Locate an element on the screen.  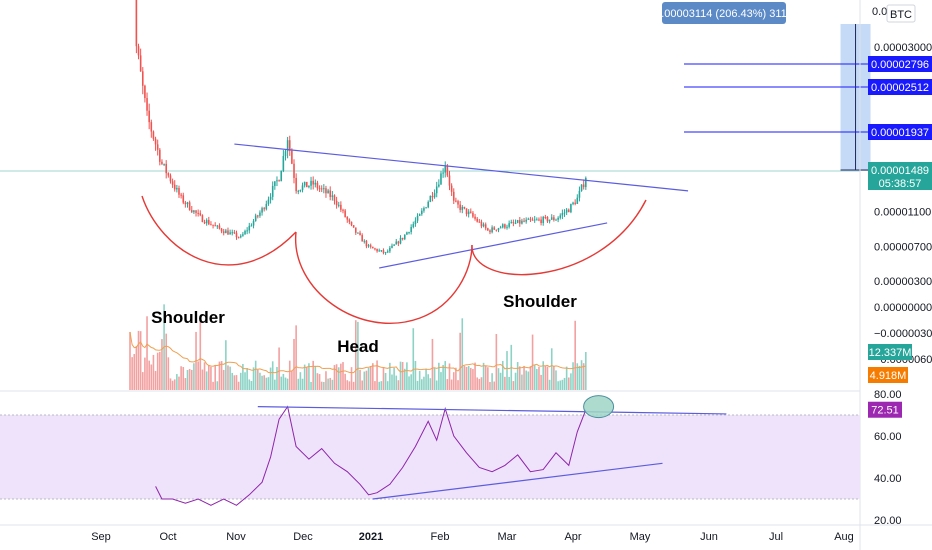
y-tick-label: 0.0( is located at coordinates (881, 12).